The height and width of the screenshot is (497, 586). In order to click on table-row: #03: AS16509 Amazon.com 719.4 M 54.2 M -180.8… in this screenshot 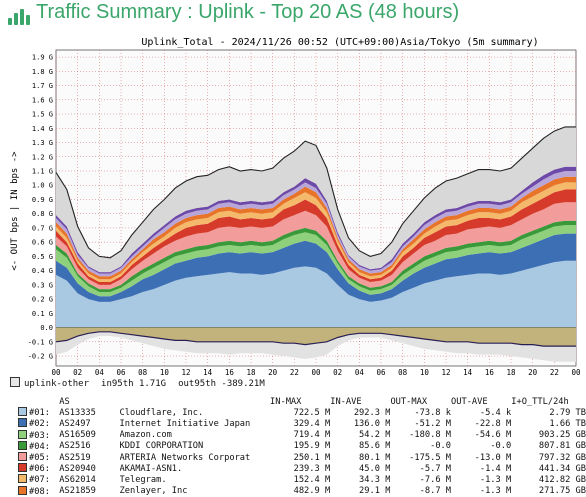, I will do `click(302, 435)`.